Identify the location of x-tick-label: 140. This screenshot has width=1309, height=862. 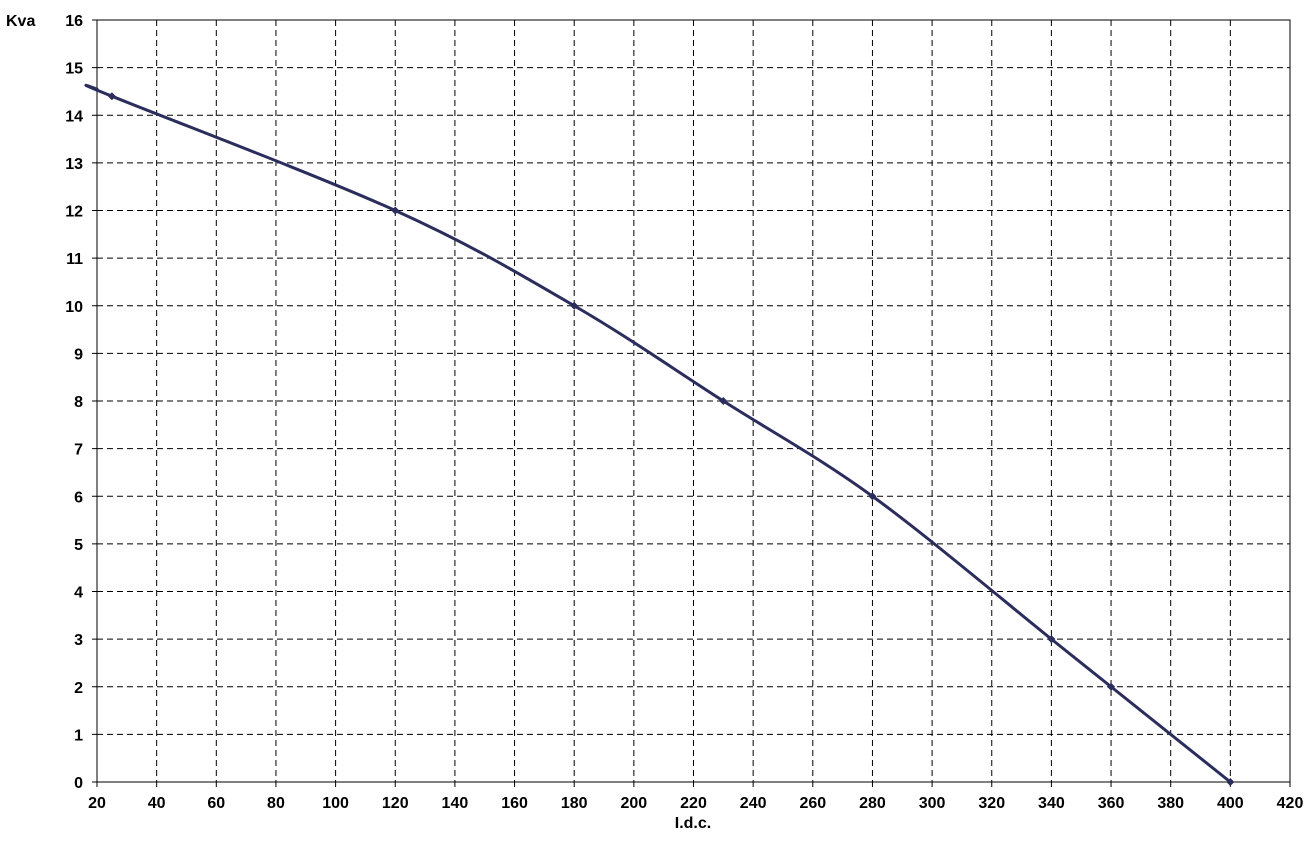
(455, 803).